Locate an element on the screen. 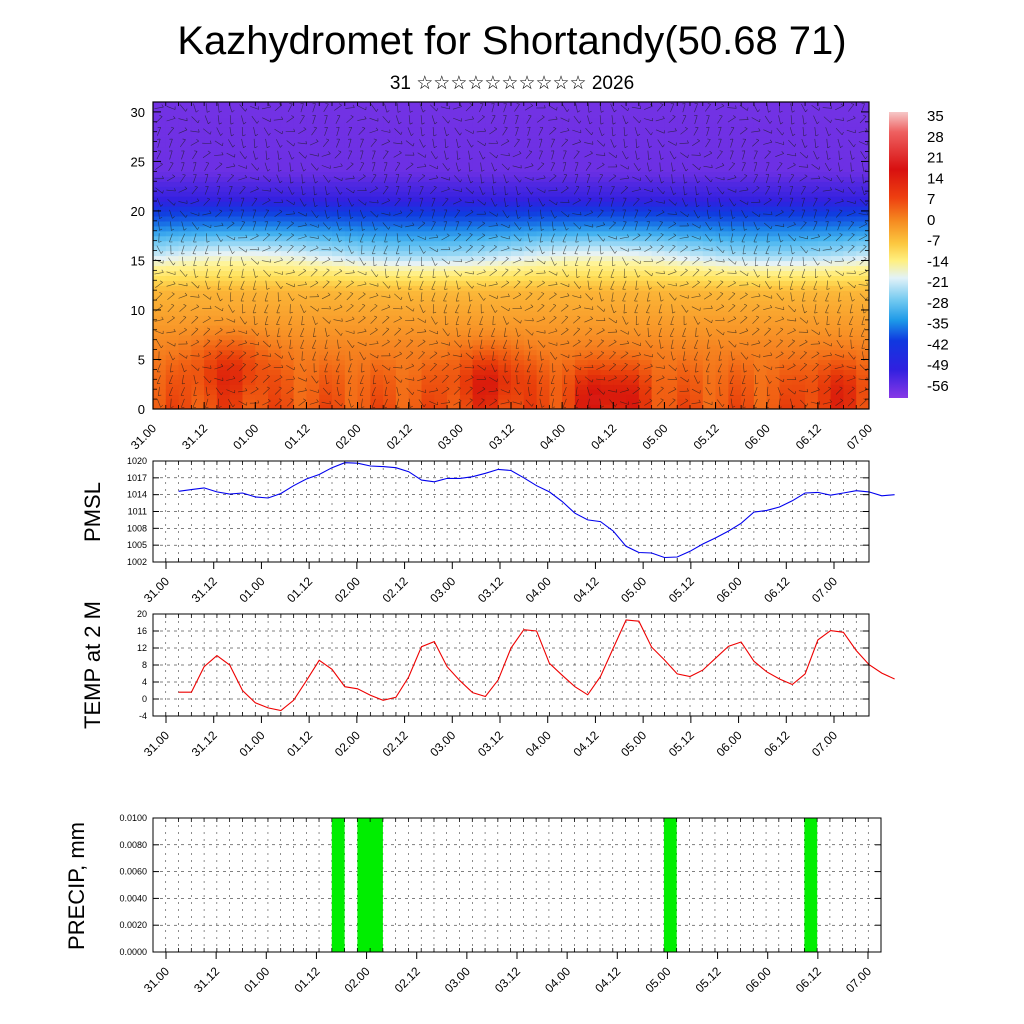 Image resolution: width=1024 pixels, height=1024 pixels. page-title: Kazhydromet for Shortandy(50.68 71) is located at coordinates (512, 41).